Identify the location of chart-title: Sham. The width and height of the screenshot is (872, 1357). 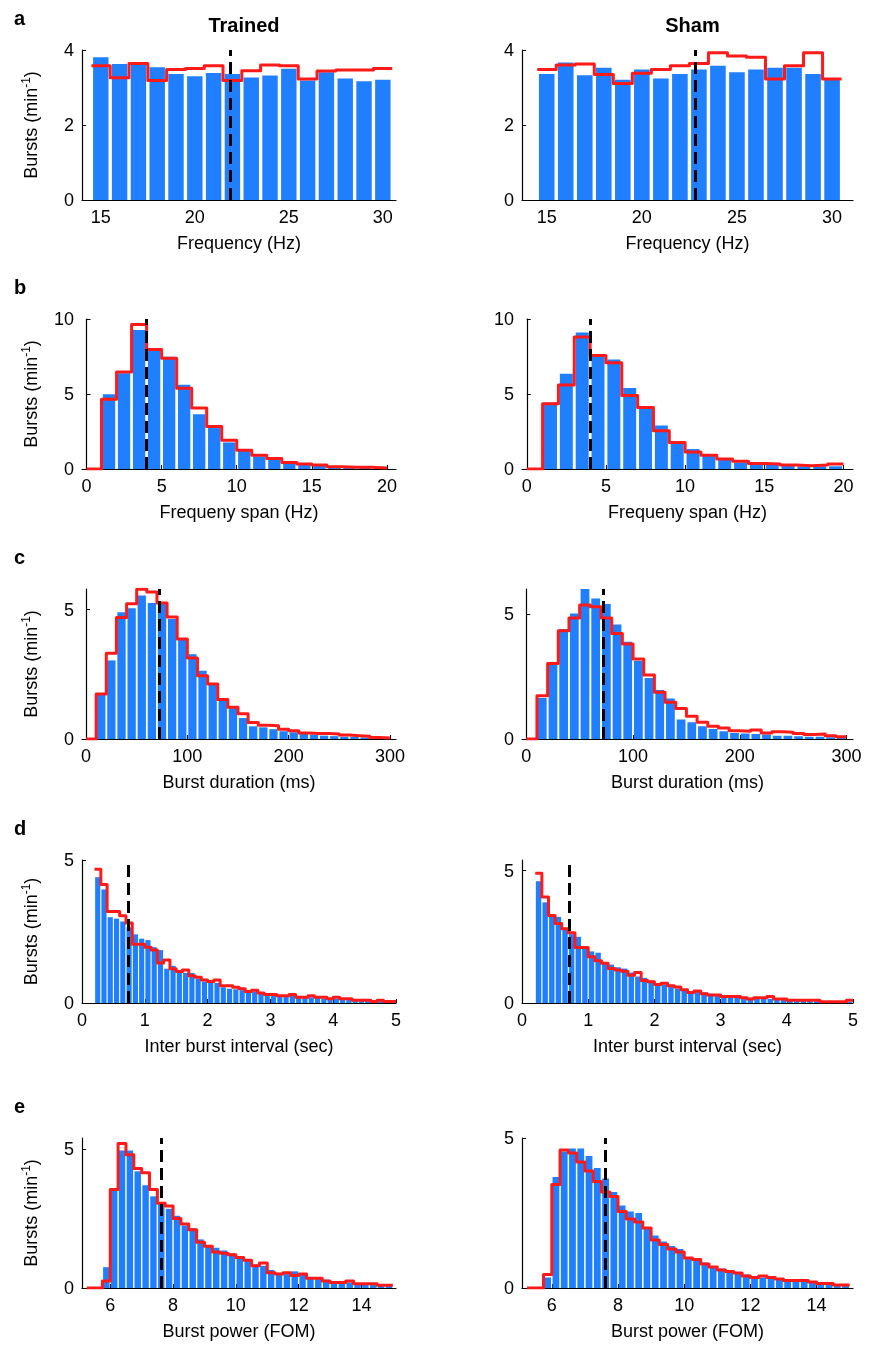
(692, 25).